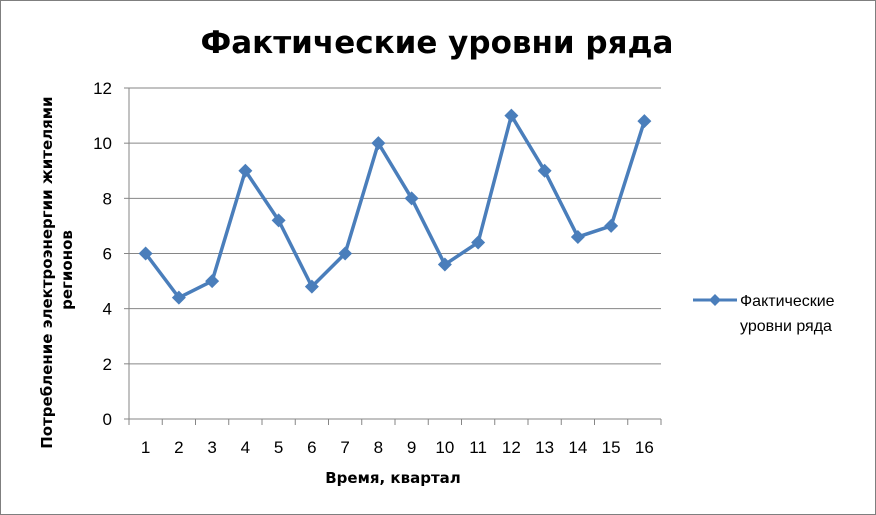  Describe the element at coordinates (145, 447) in the screenshot. I see `x-tick-label: 1` at that location.